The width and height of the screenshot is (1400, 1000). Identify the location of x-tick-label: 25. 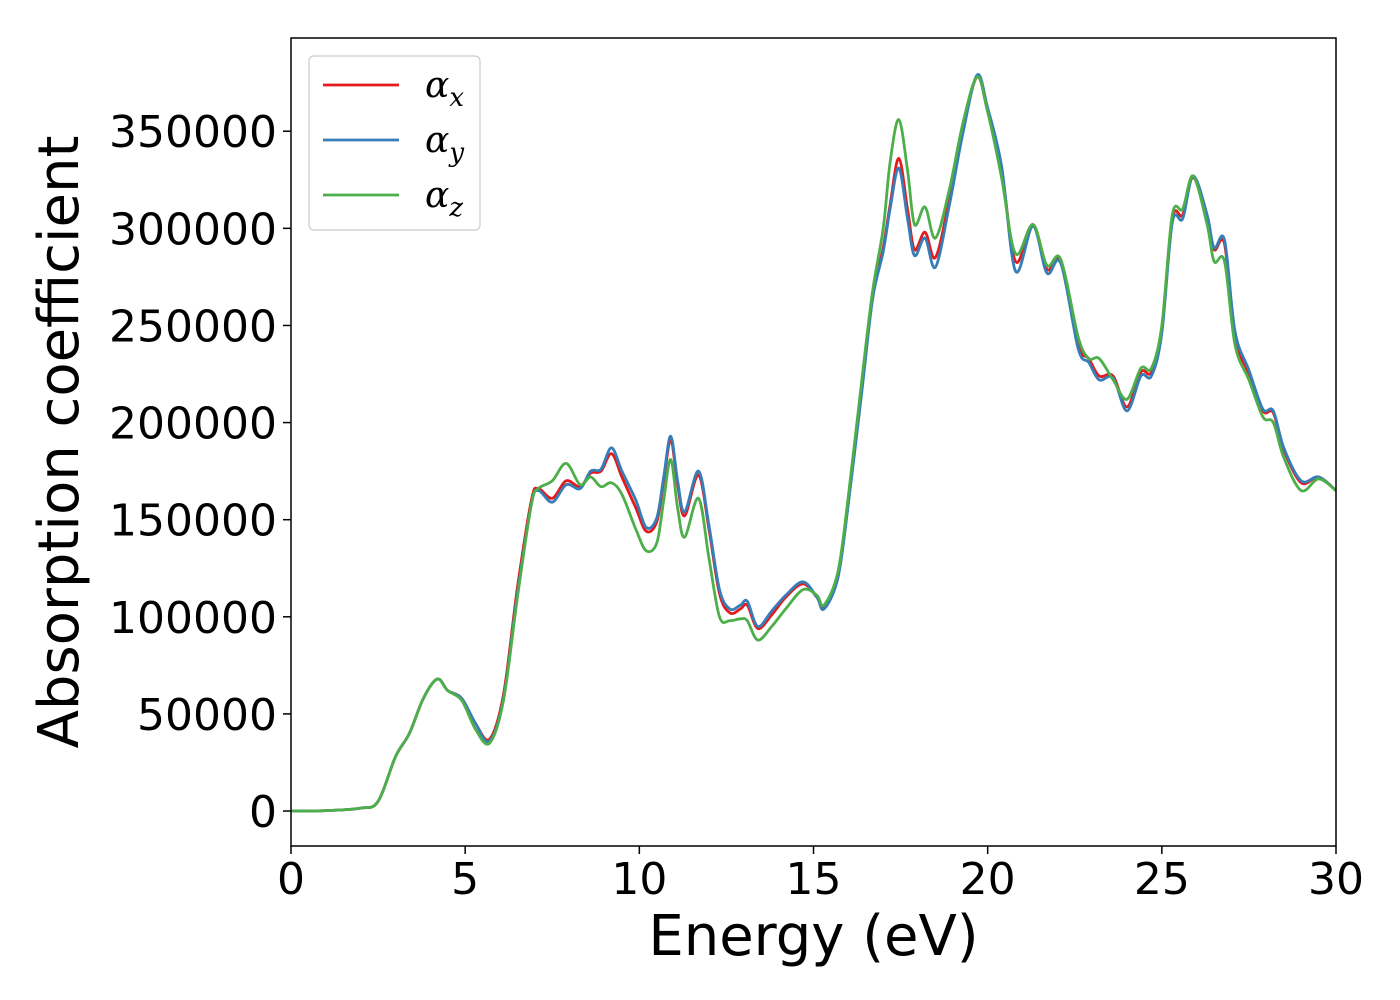
(1162, 879).